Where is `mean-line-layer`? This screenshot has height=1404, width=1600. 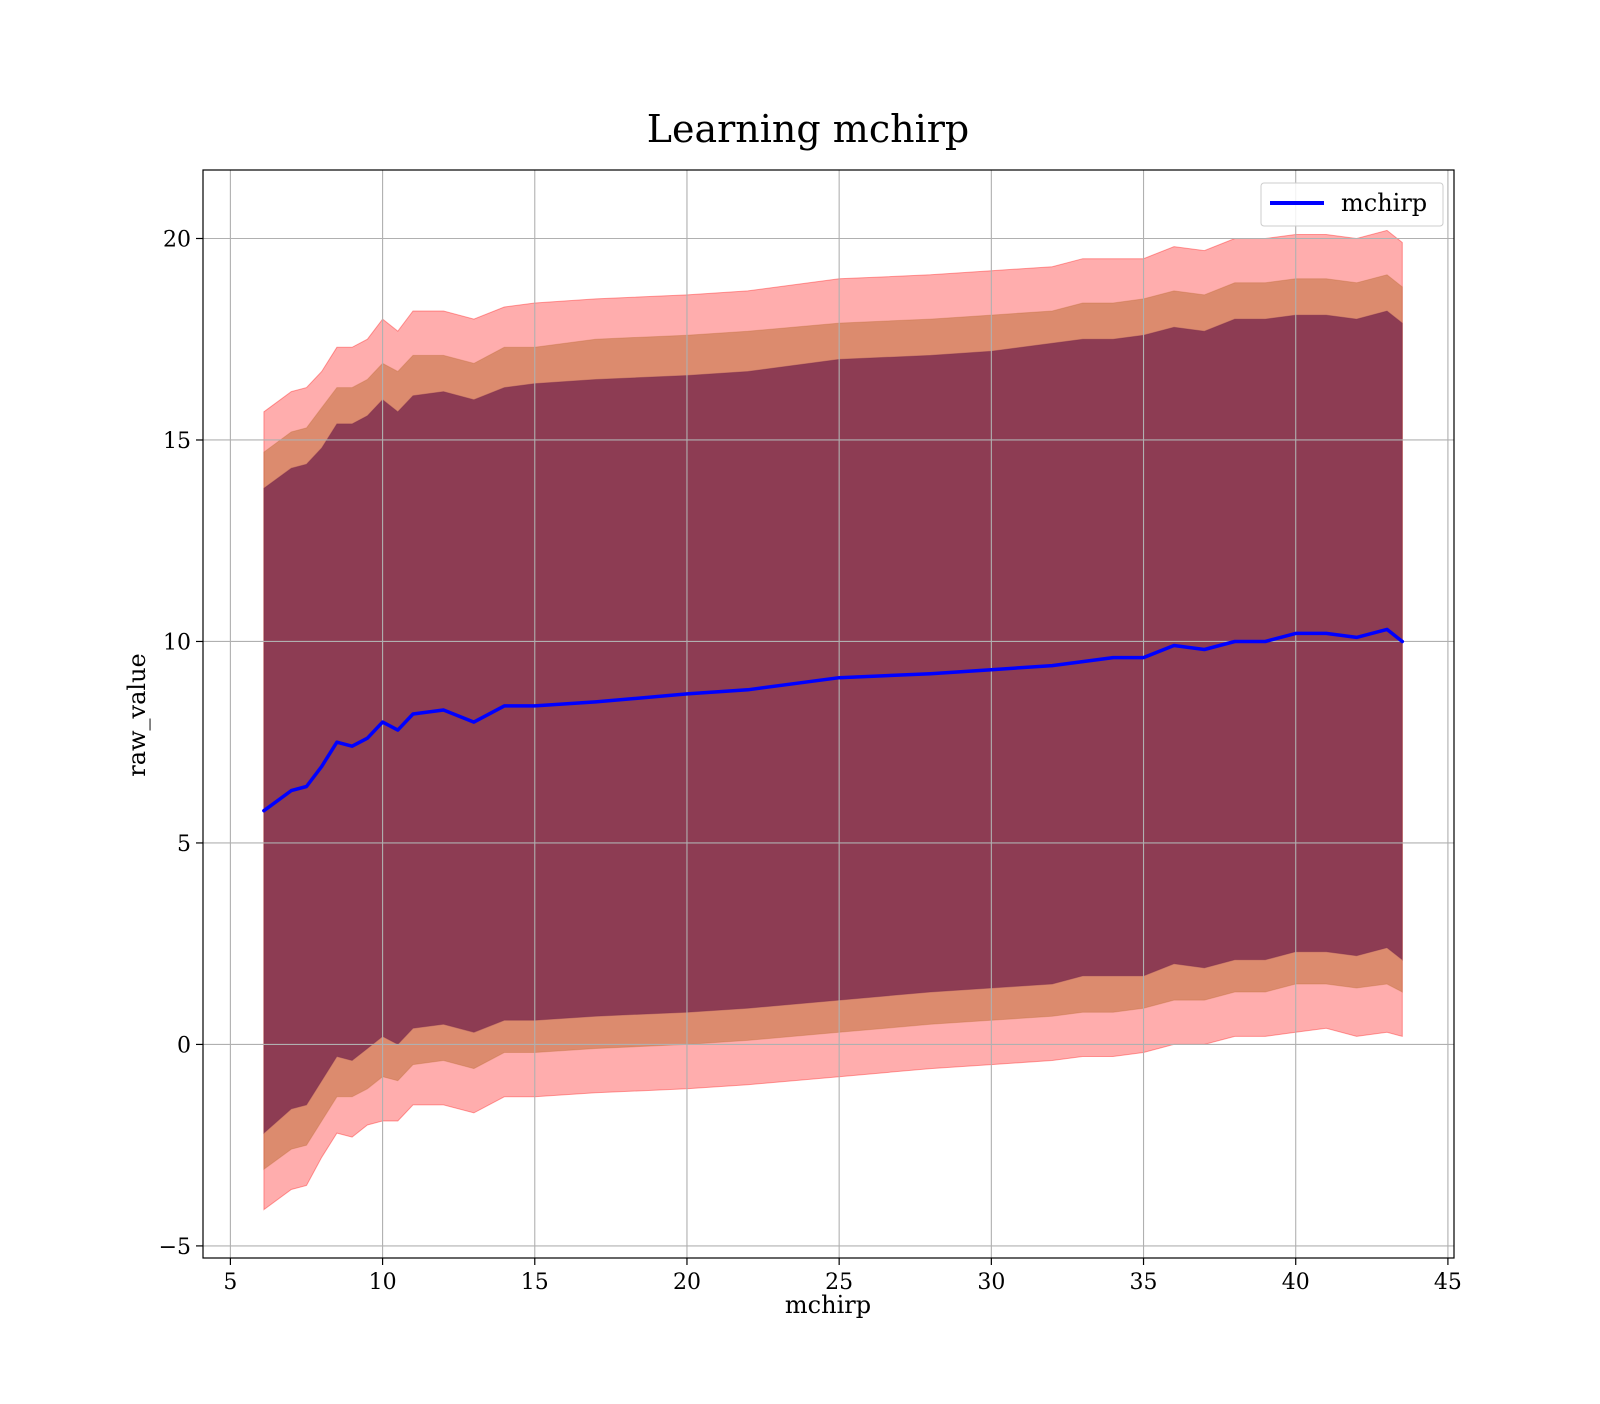 mean-line-layer is located at coordinates (833, 720).